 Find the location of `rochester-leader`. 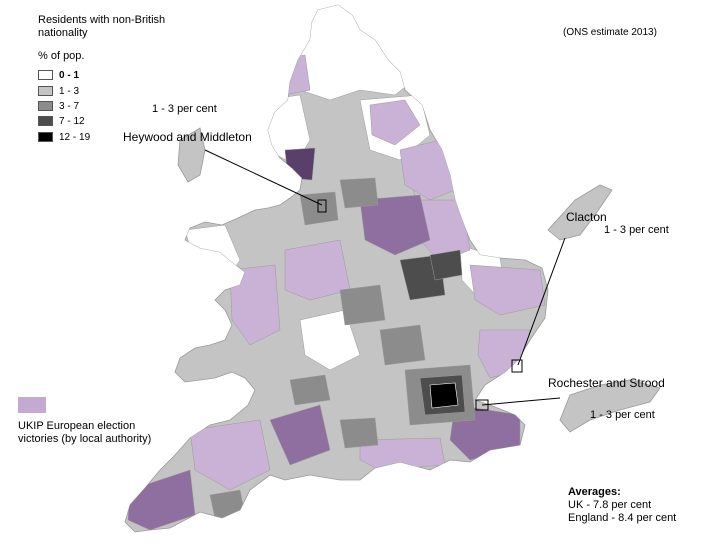

rochester-leader is located at coordinates (521, 401).